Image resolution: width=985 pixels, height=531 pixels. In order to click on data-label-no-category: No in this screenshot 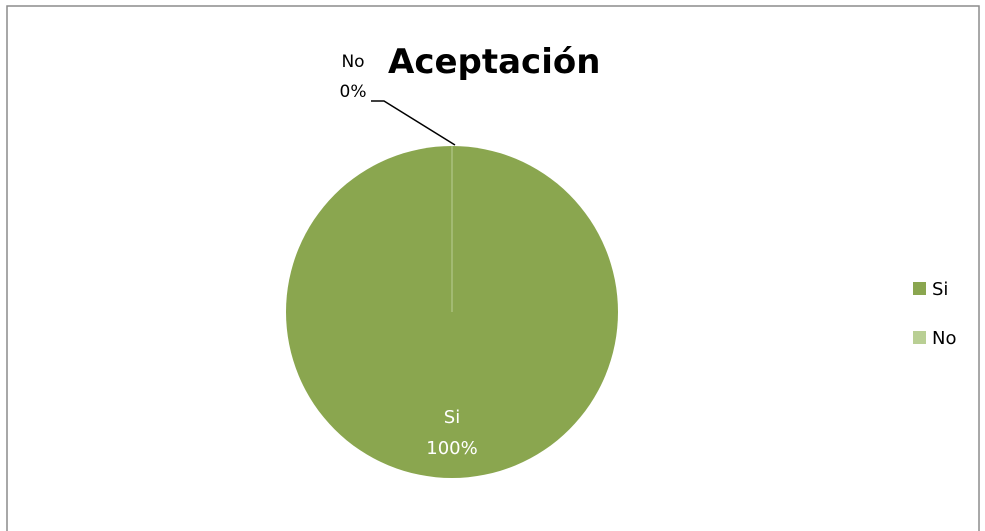, I will do `click(352, 62)`.